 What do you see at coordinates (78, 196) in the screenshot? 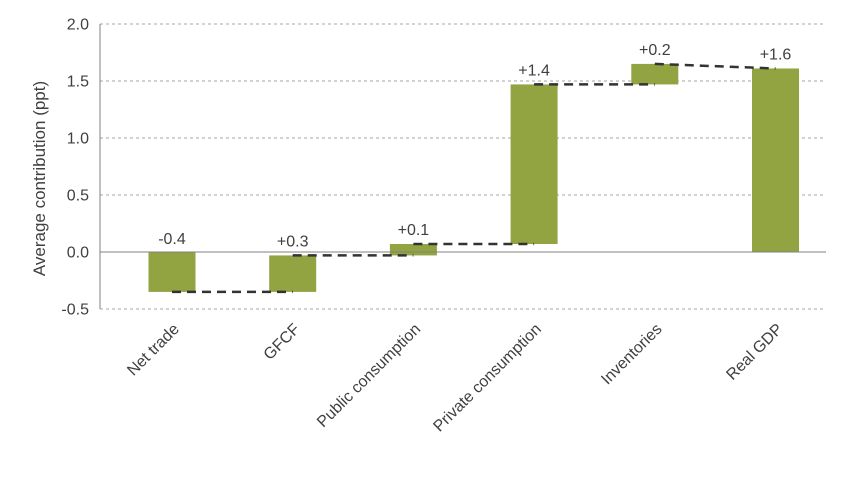
I see `y-tick-label: 0.5` at bounding box center [78, 196].